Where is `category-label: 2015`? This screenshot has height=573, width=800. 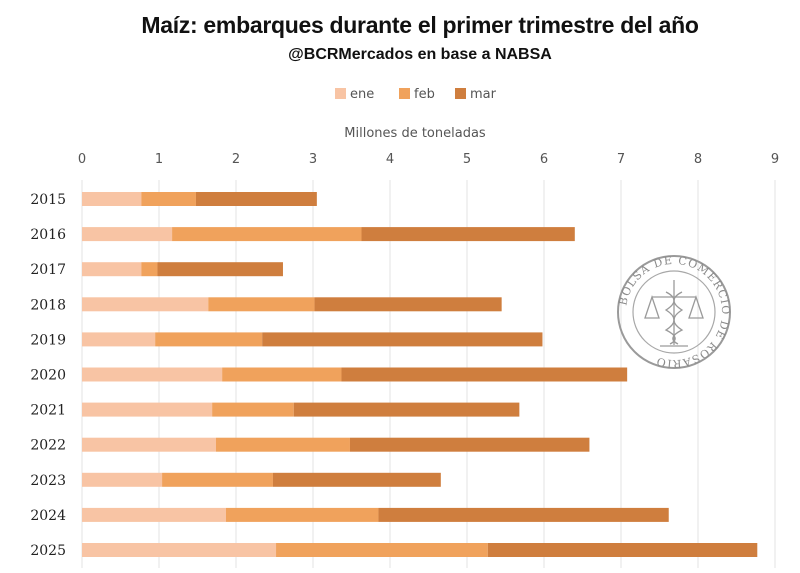
category-label: 2015 is located at coordinates (48, 200).